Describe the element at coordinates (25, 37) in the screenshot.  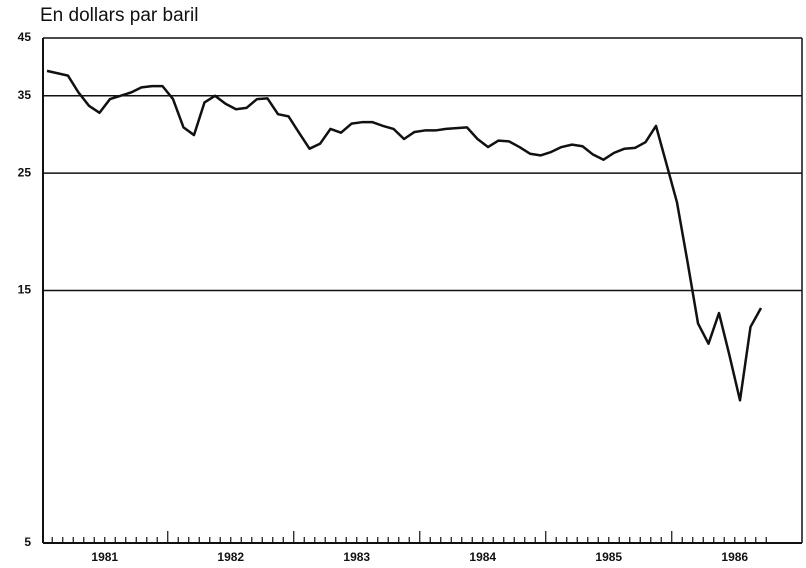
I see `y-tick-label: 45` at that location.